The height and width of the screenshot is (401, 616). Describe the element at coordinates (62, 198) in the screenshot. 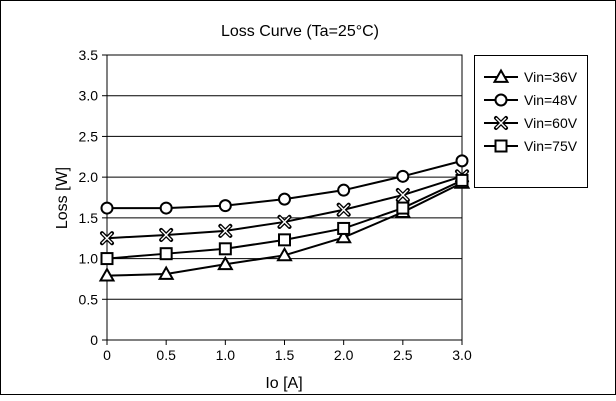

I see `y-axis-label: Loss [W]` at that location.